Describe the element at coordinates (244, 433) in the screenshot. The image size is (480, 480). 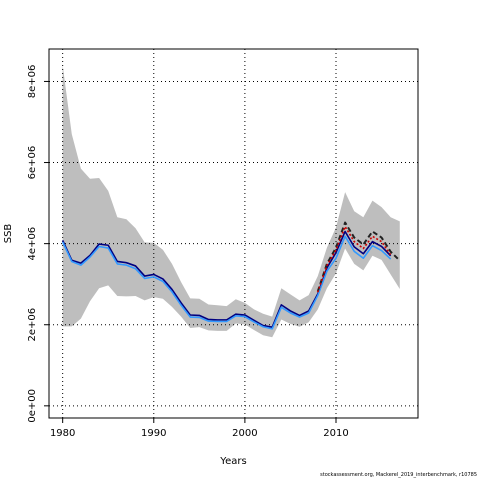
I see `x-tick-label: 2000` at that location.